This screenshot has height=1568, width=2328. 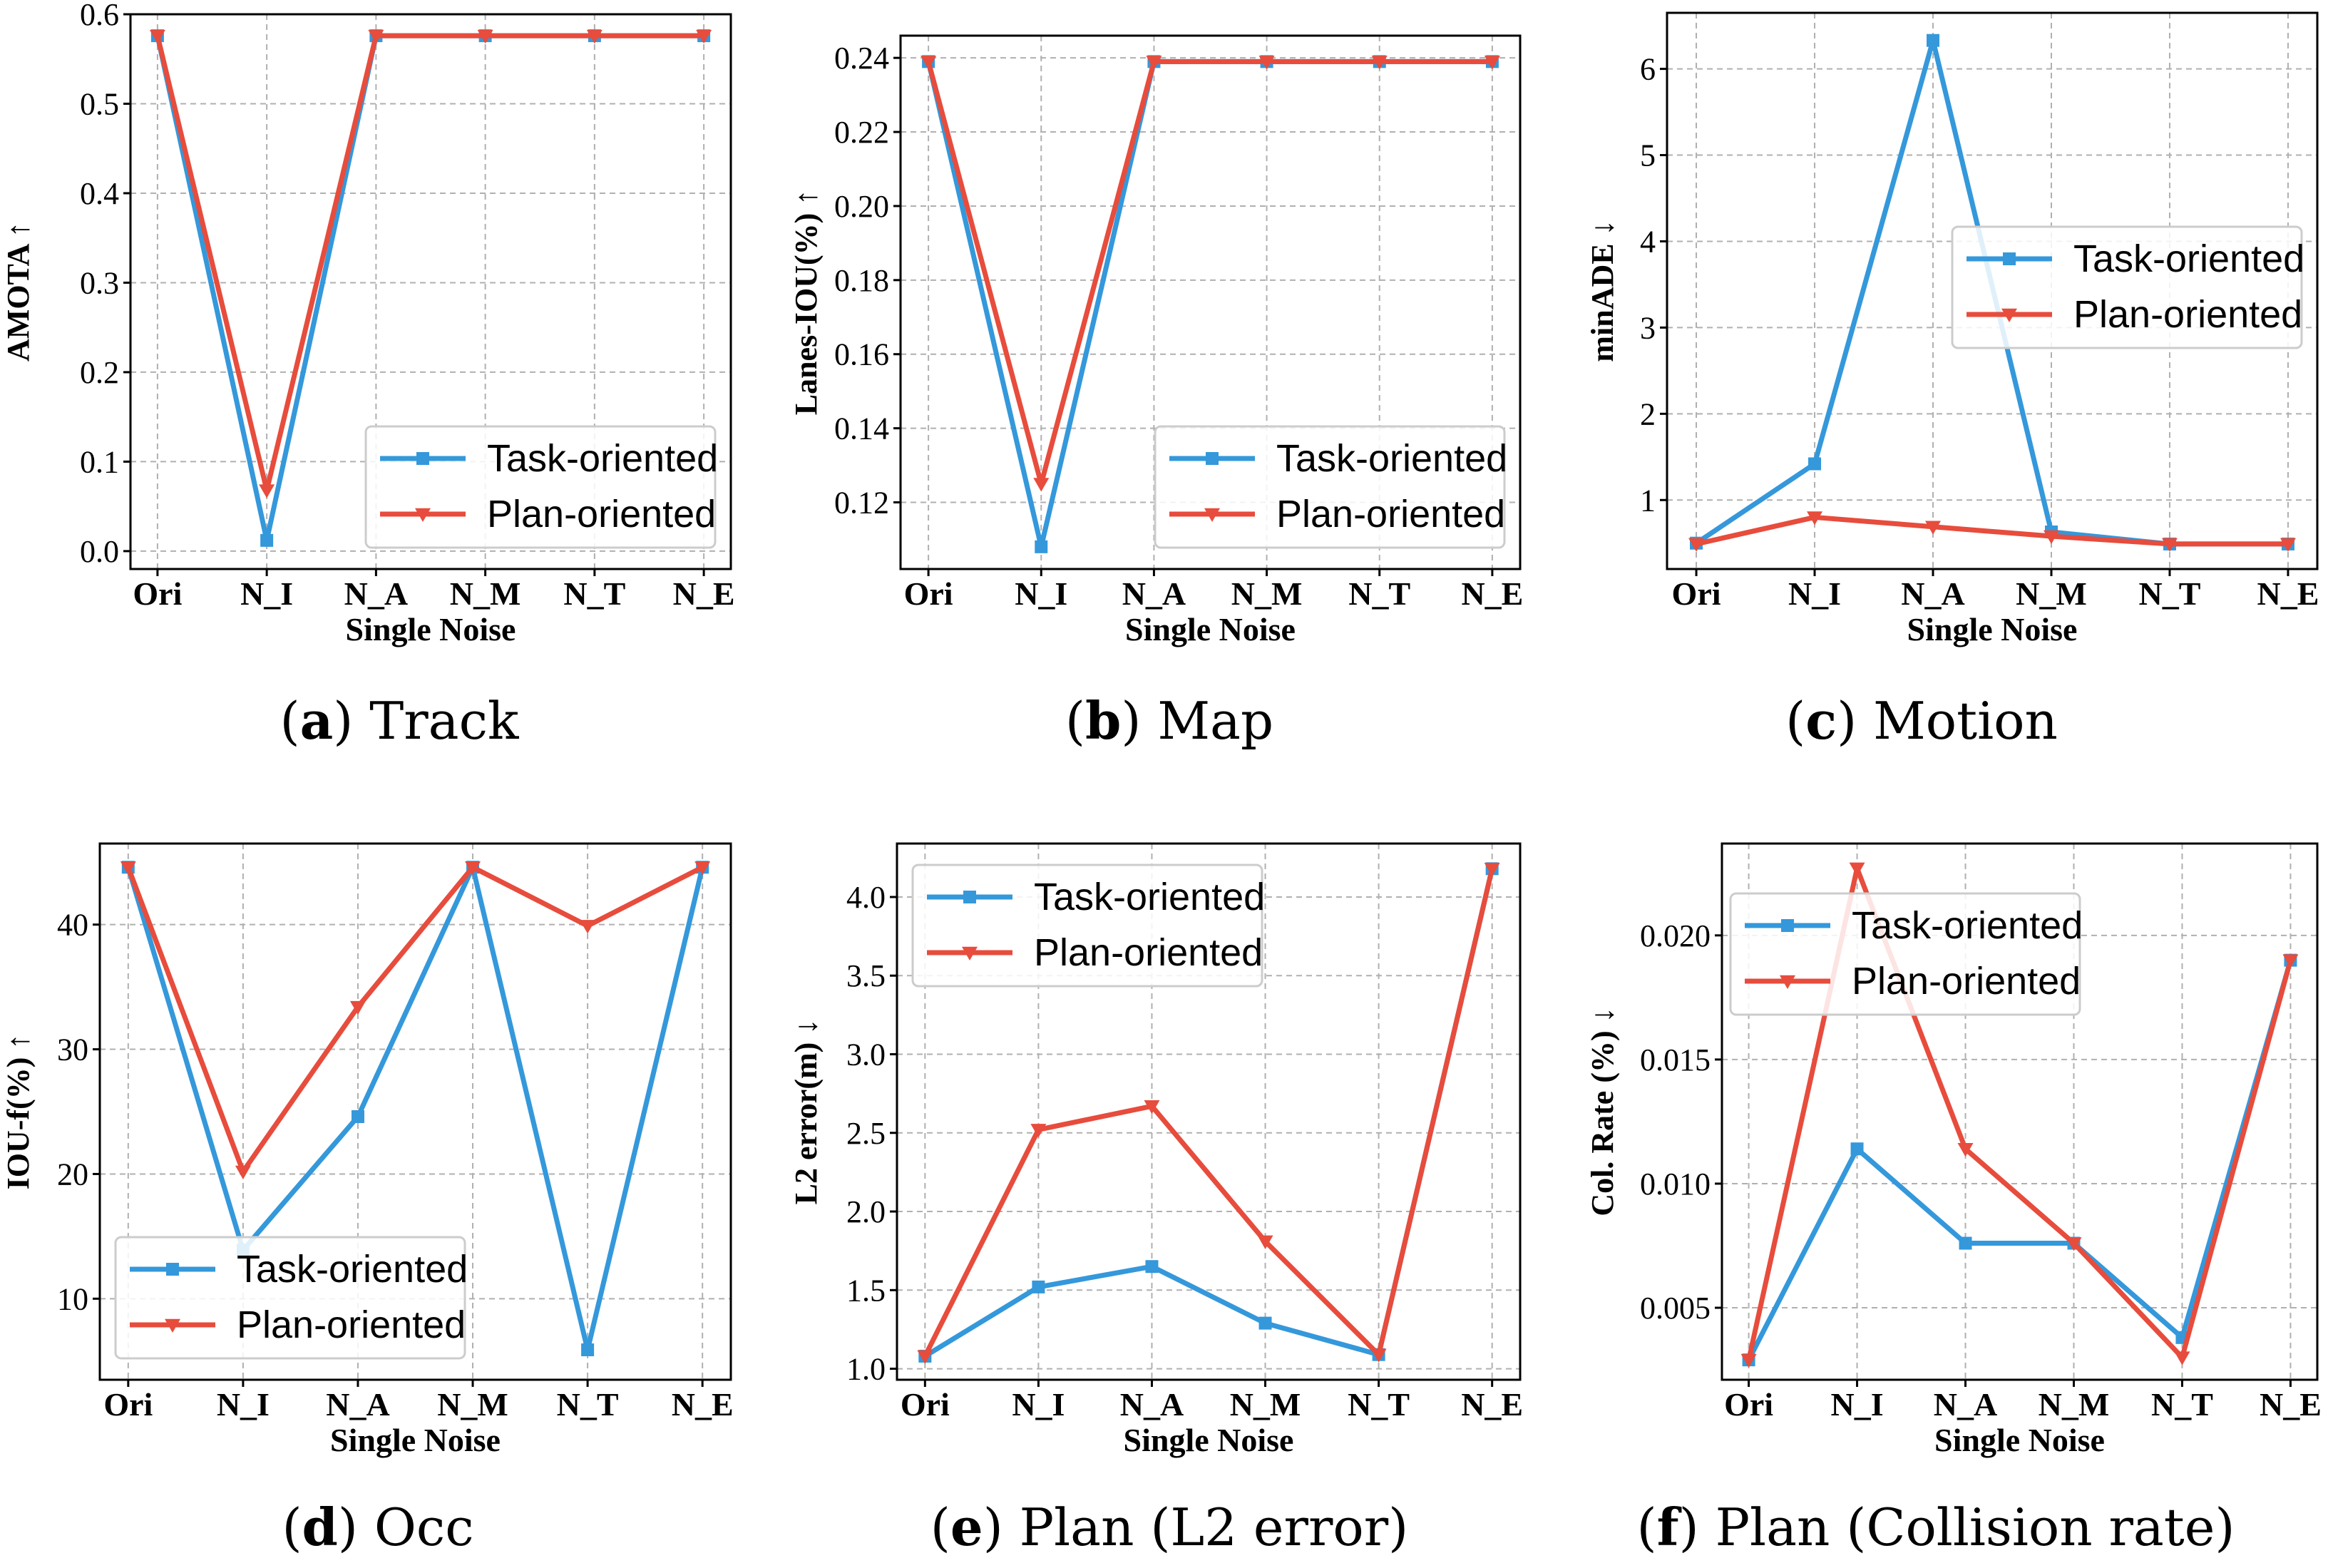 What do you see at coordinates (966, 1527) in the screenshot?
I see `caption-letter: e` at bounding box center [966, 1527].